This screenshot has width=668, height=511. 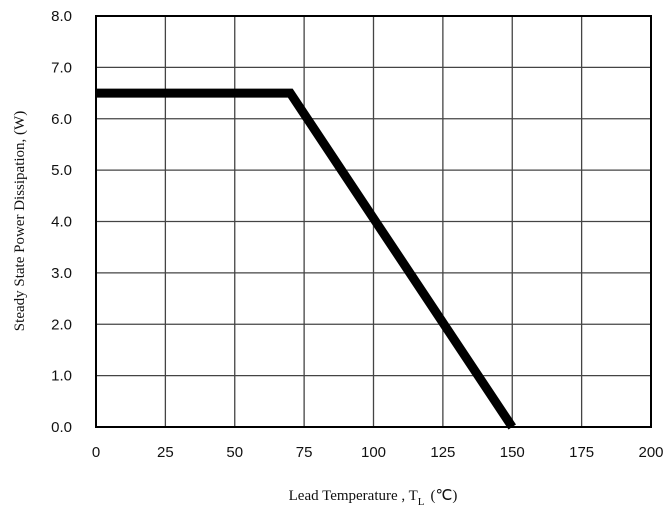 I want to click on y-tick-label: 3.0, so click(x=61, y=273).